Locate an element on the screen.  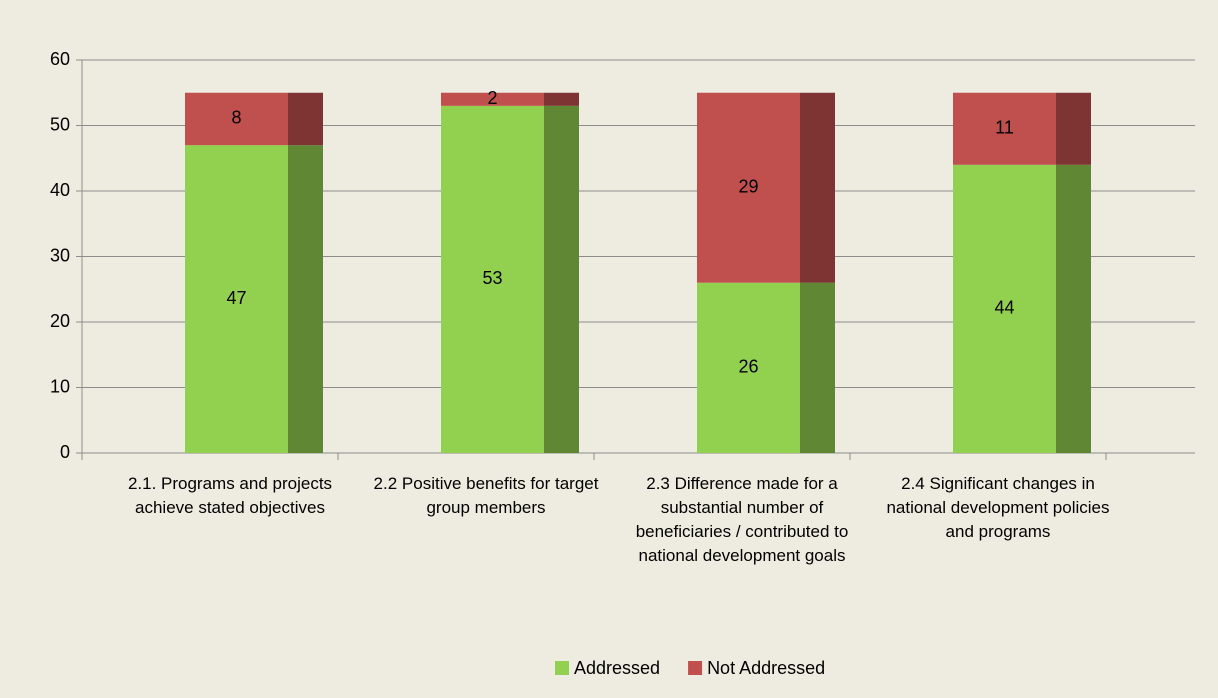
y-tick-label: 20 is located at coordinates (60, 321).